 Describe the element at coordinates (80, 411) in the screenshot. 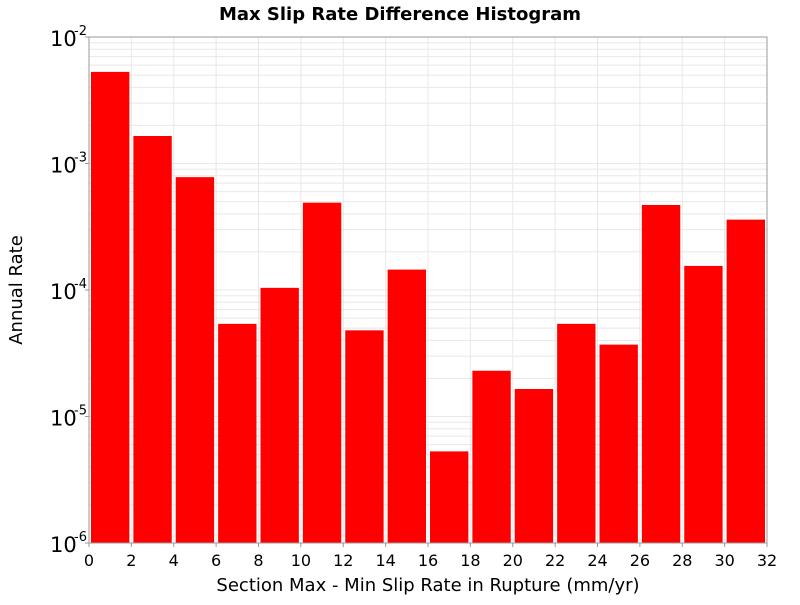

I see `y-tick-exponent: -5` at that location.